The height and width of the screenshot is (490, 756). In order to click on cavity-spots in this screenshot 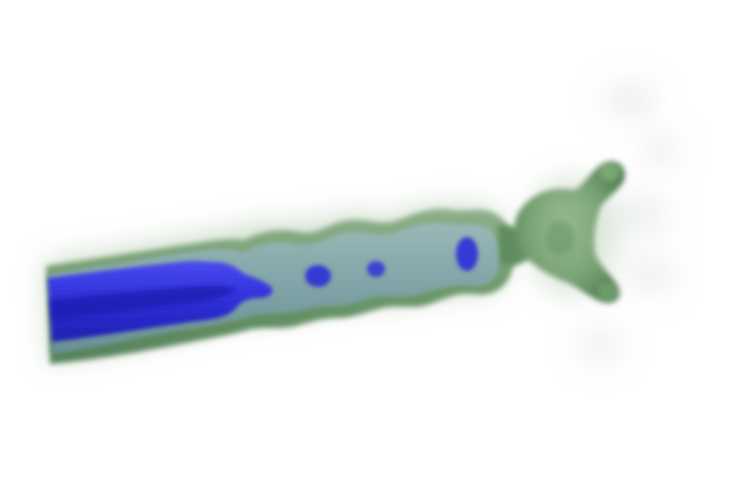, I will do `click(391, 262)`.